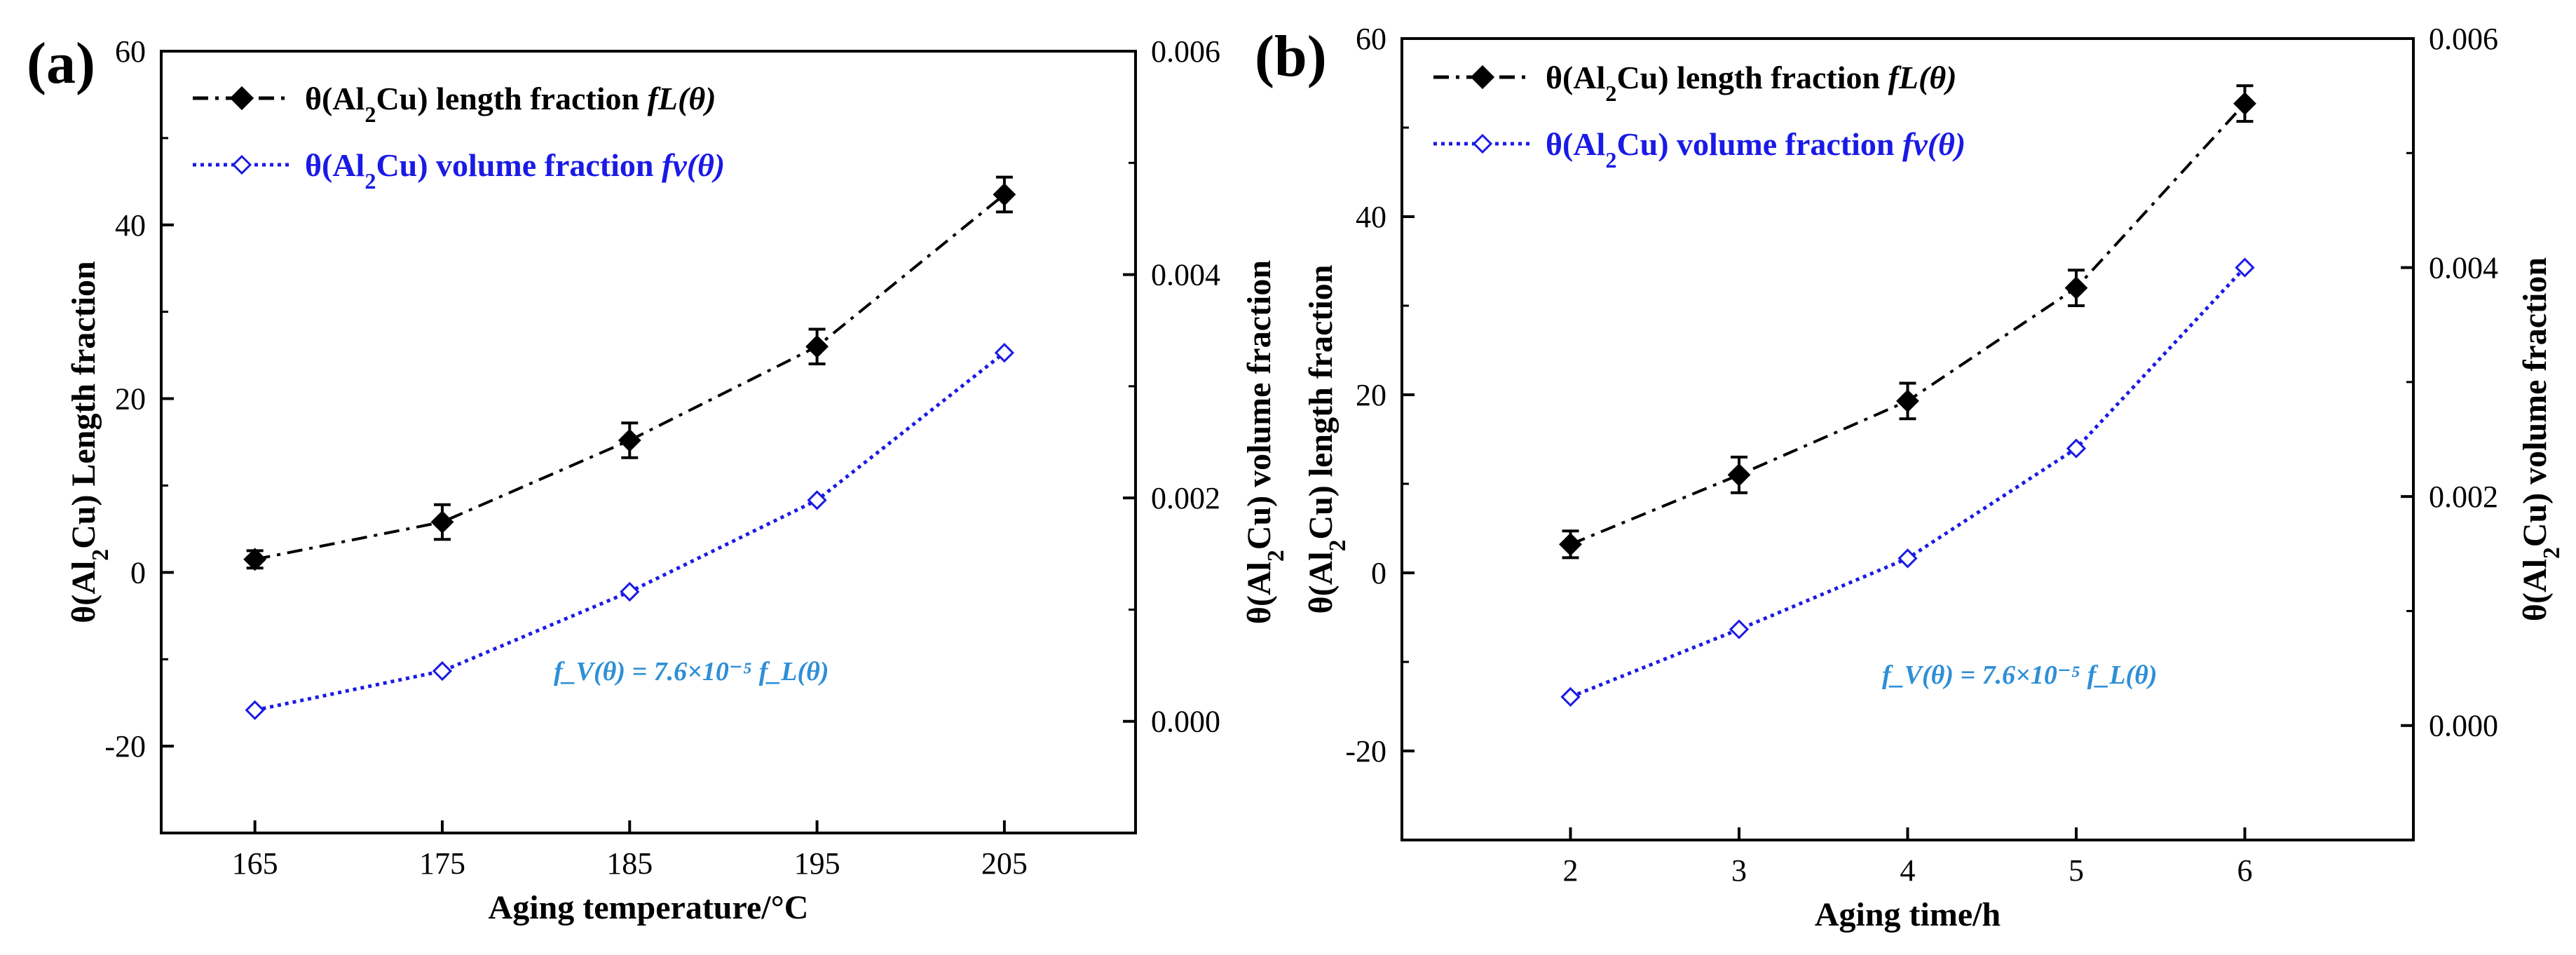 This screenshot has width=2576, height=955. What do you see at coordinates (1326, 440) in the screenshot?
I see `y-axis-label: θ(Al2Cu) length fraction` at bounding box center [1326, 440].